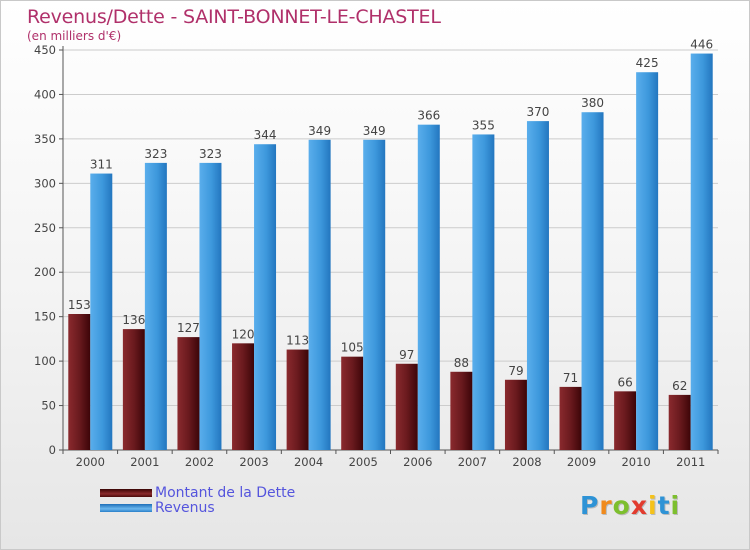 Image resolution: width=750 pixels, height=550 pixels. Describe the element at coordinates (515, 371) in the screenshot. I see `data-label-debt: 79` at that location.